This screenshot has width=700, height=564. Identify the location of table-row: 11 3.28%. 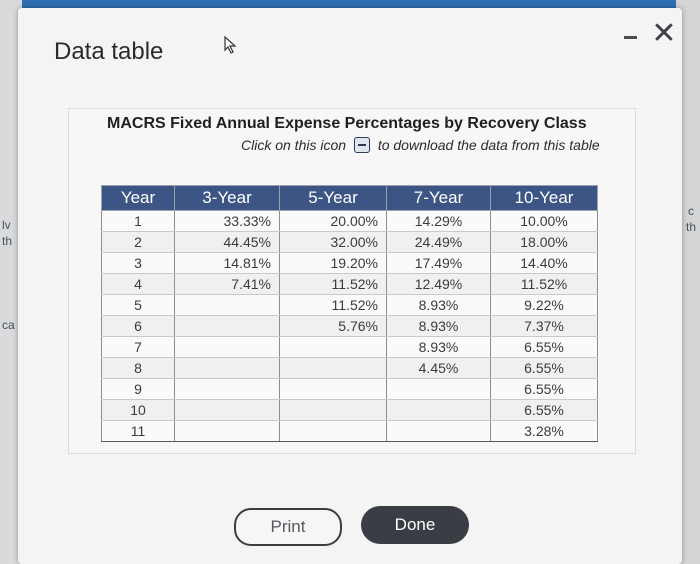
(349, 431).